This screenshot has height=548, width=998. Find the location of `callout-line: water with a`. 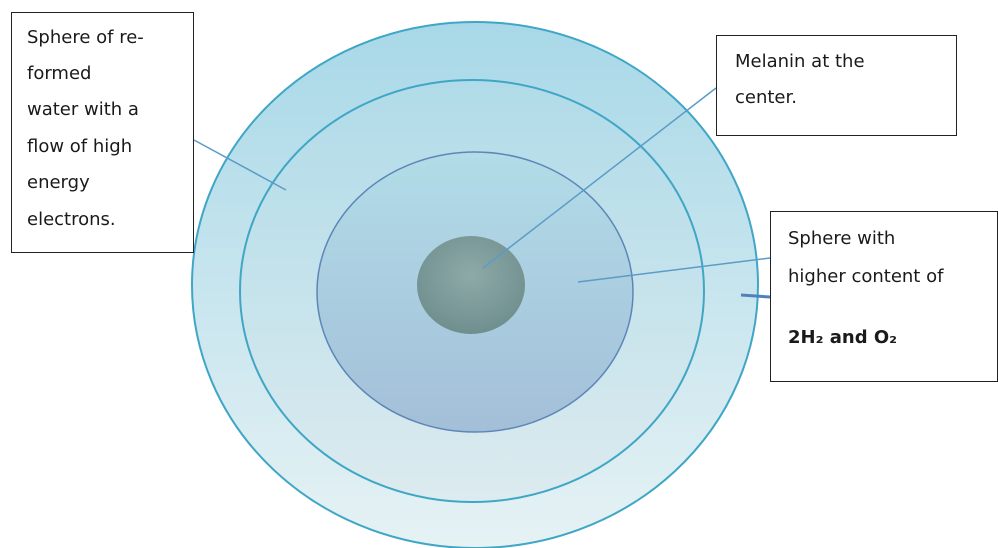

callout-line: water with a is located at coordinates (83, 109).